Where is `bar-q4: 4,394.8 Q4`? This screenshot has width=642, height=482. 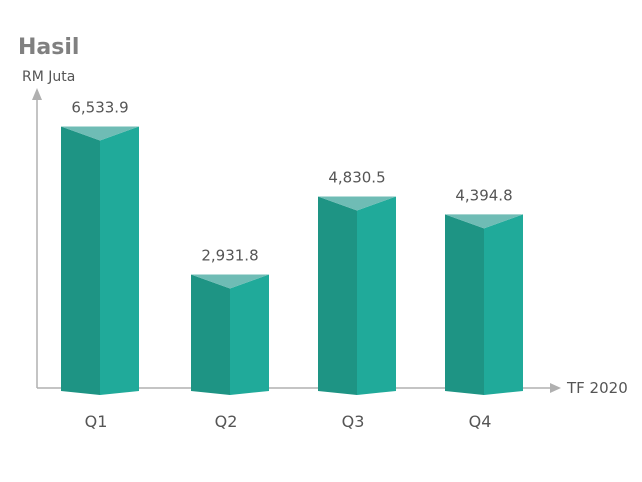
bar-q4: 4,394.8 Q4 is located at coordinates (484, 308).